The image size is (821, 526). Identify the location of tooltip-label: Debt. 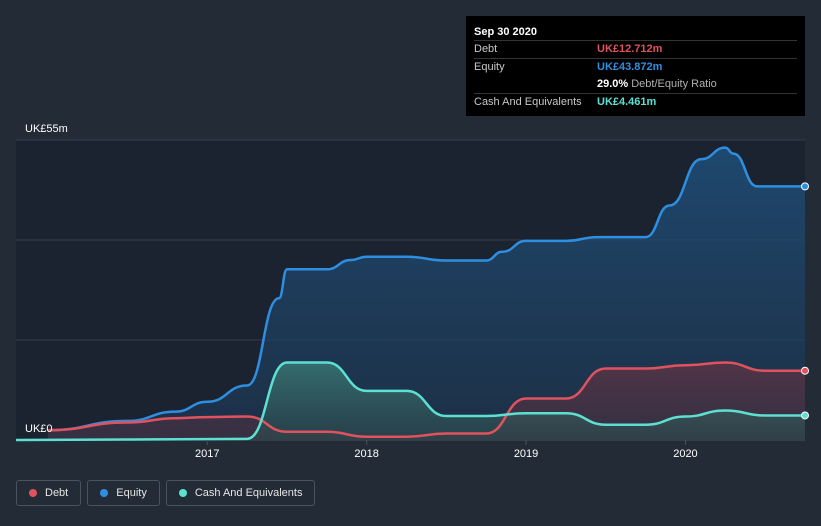
(486, 49).